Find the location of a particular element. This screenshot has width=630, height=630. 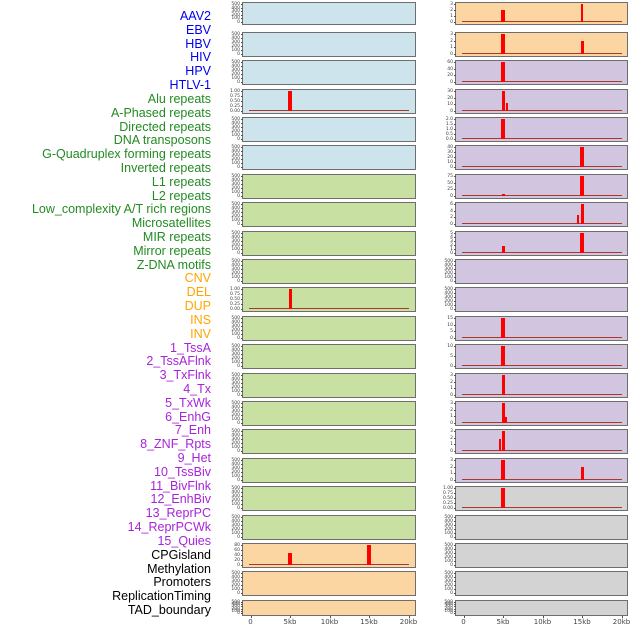

x-axis-tick-label: 15kb is located at coordinates (582, 622).